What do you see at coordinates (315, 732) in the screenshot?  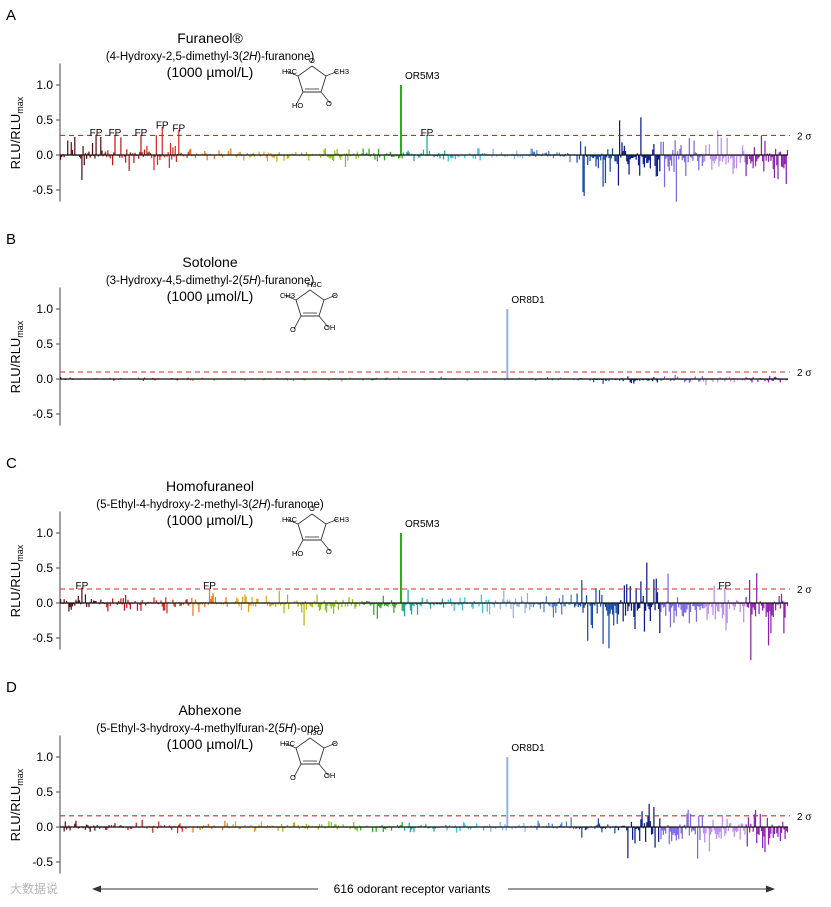 I see `atom-label: H3C` at bounding box center [315, 732].